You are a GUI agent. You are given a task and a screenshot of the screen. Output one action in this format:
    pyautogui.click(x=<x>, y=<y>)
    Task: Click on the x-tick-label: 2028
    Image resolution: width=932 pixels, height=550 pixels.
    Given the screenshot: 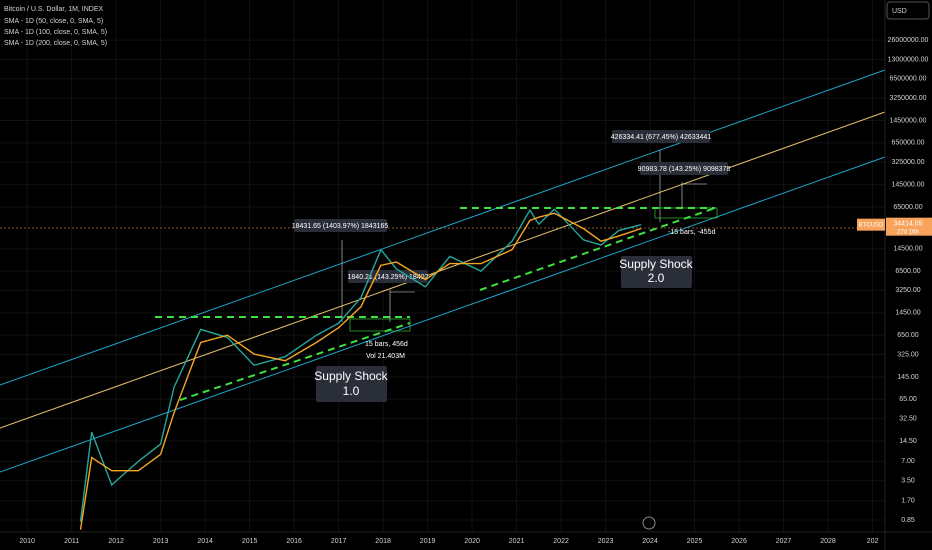 What is the action you would take?
    pyautogui.click(x=828, y=541)
    